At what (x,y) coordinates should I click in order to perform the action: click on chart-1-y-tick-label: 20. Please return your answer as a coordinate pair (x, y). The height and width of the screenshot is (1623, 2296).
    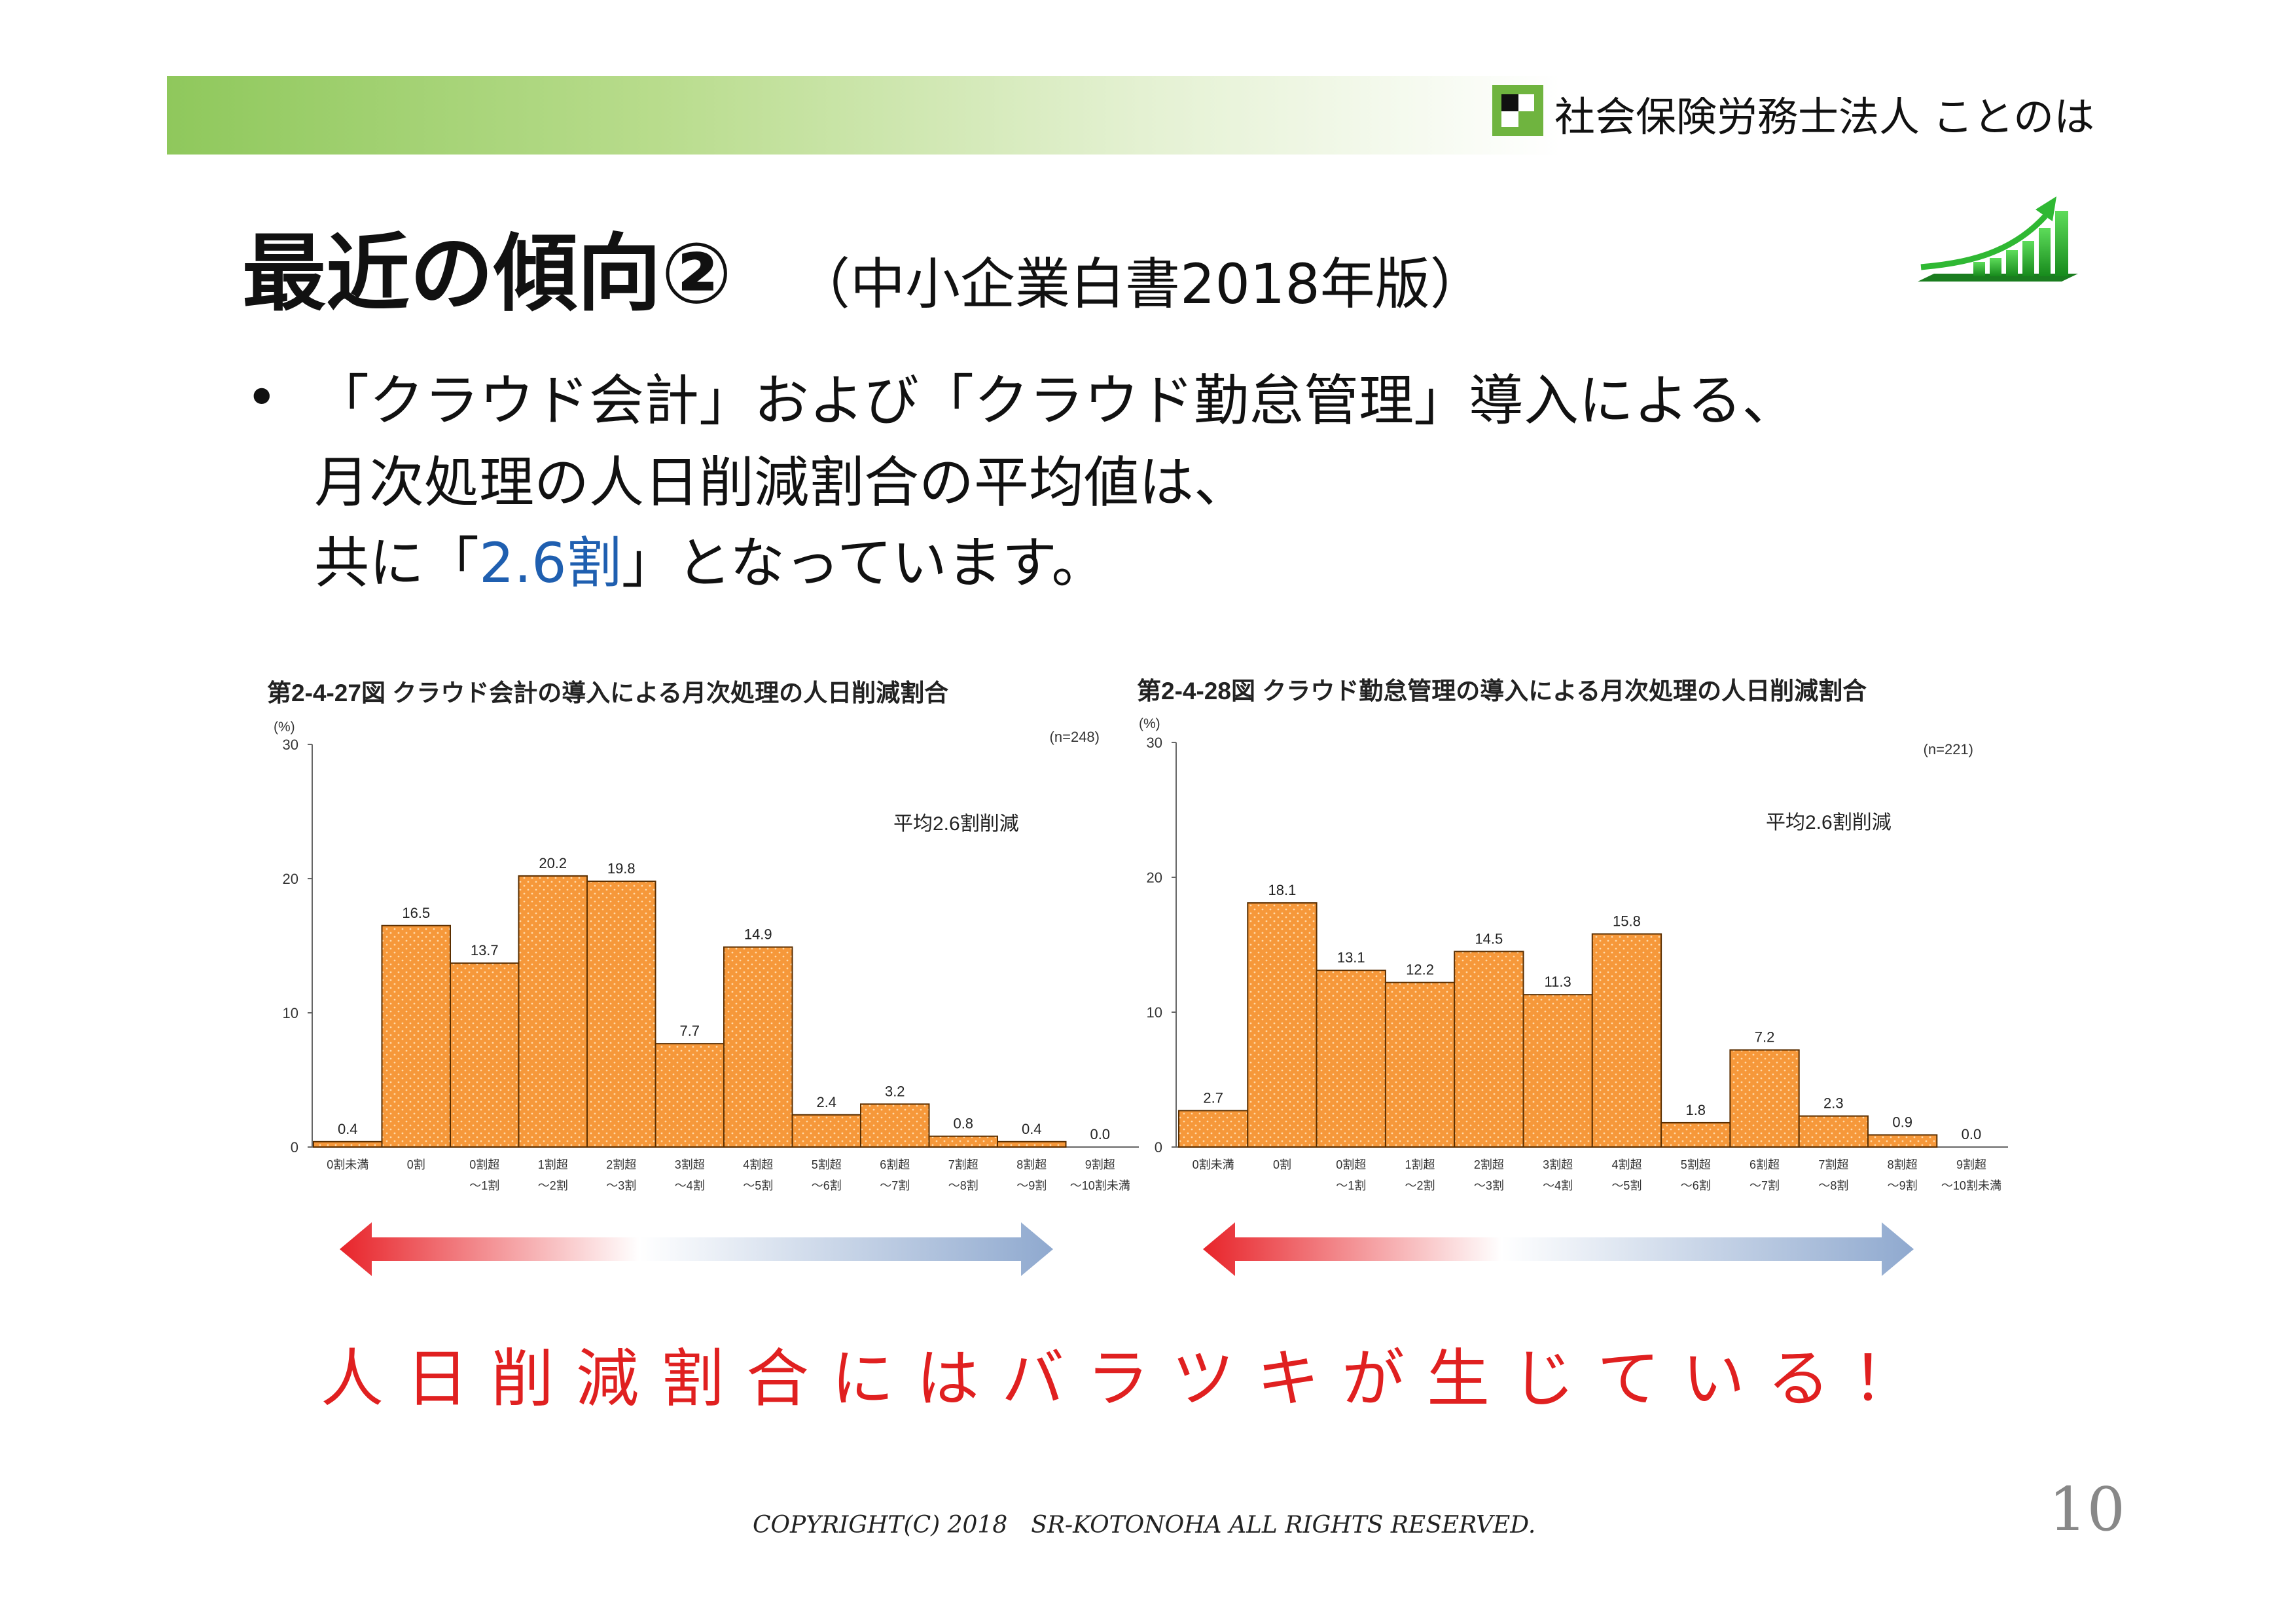
    Looking at the image, I should click on (290, 879).